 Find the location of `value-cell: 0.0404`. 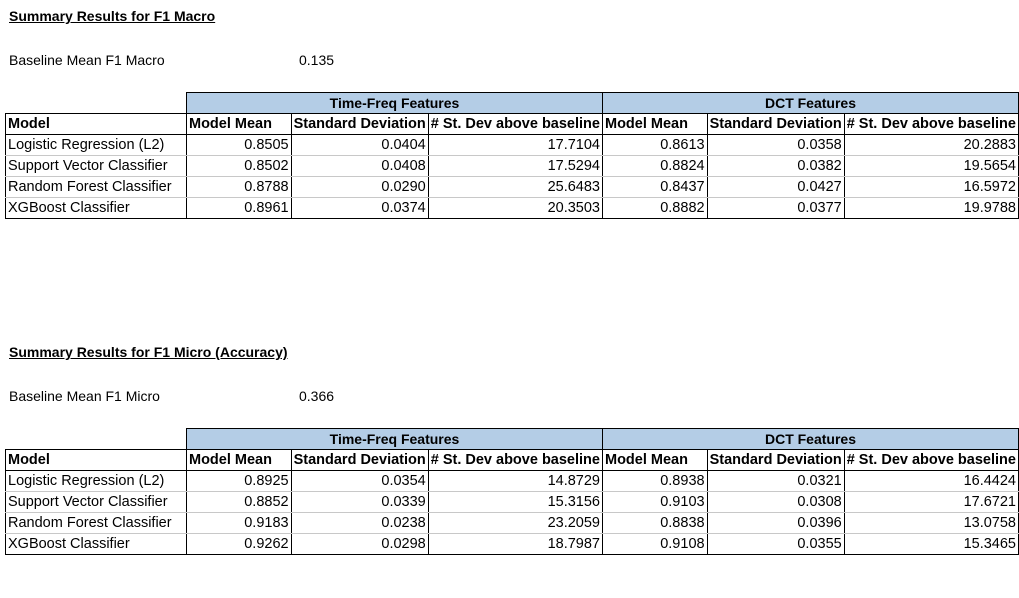

value-cell: 0.0404 is located at coordinates (360, 145).